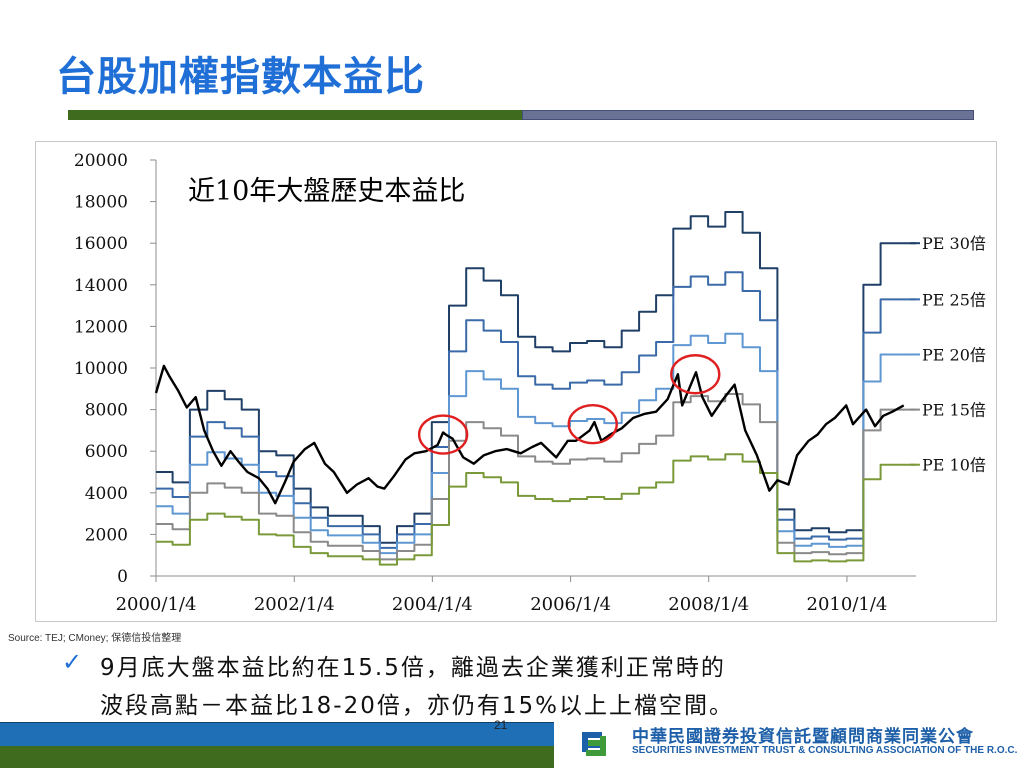 The image size is (1024, 768). What do you see at coordinates (432, 604) in the screenshot?
I see `x-tick-label: 2004/1/4` at bounding box center [432, 604].